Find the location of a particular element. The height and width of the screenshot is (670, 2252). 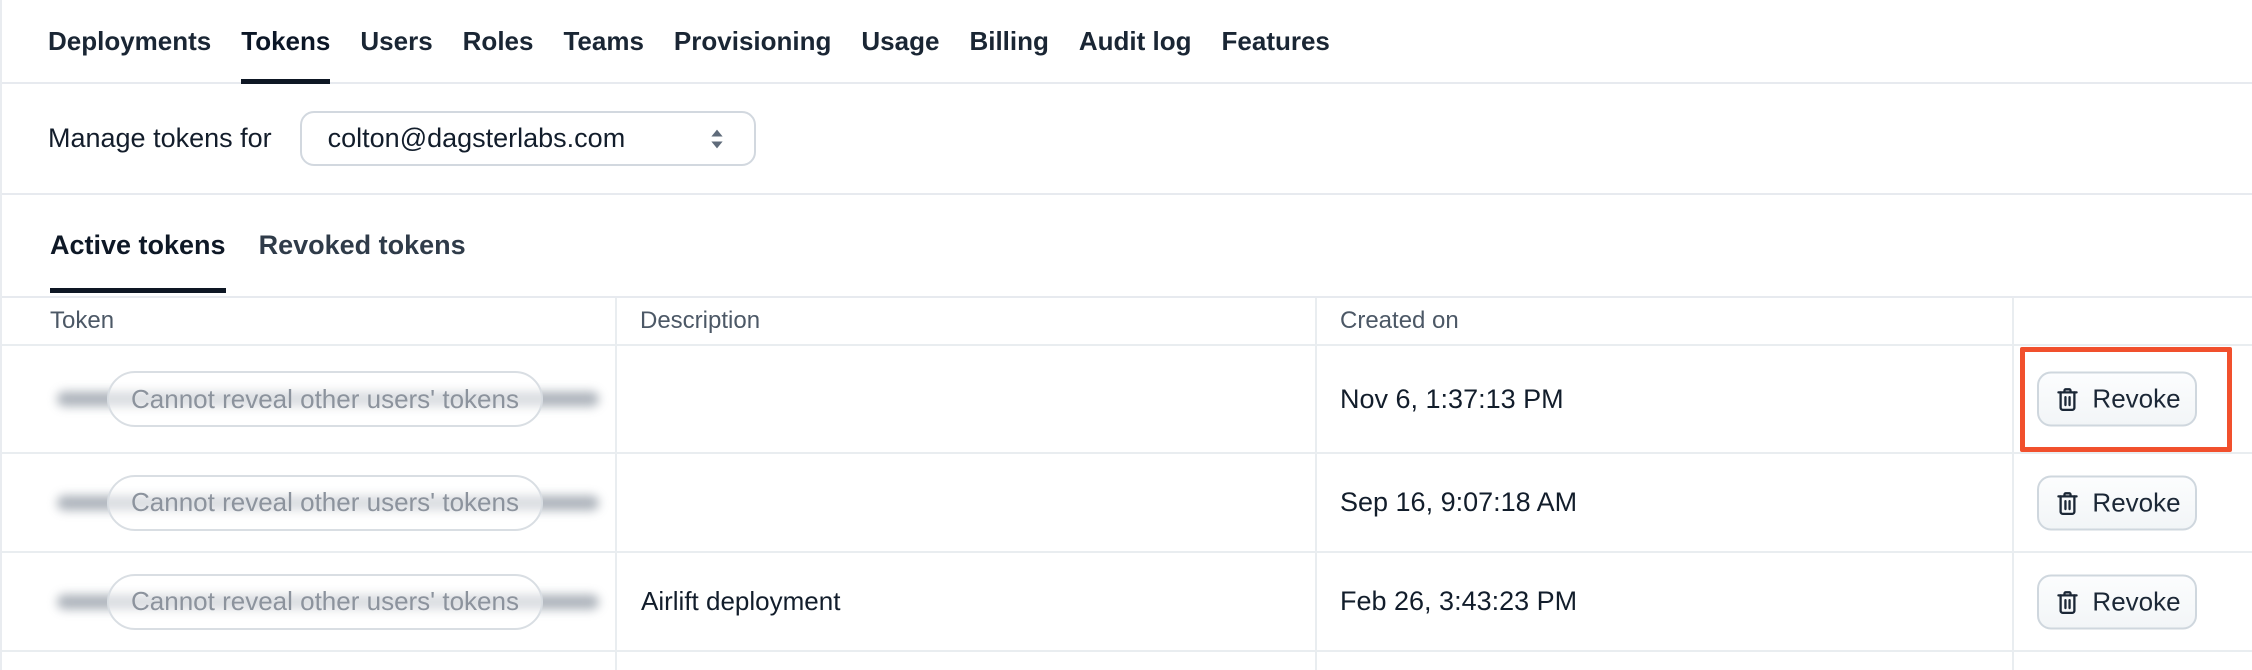

tab-revoked-tokens: Revoked tokens is located at coordinates (362, 245).